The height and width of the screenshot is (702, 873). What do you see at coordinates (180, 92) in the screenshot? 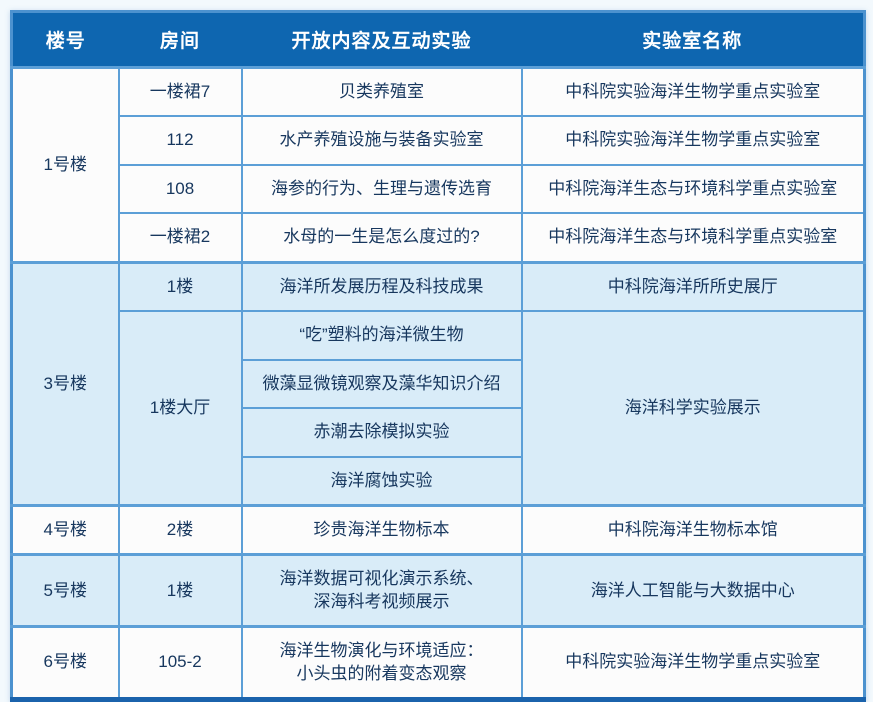
I see `room-cell: 一楼裙7` at bounding box center [180, 92].